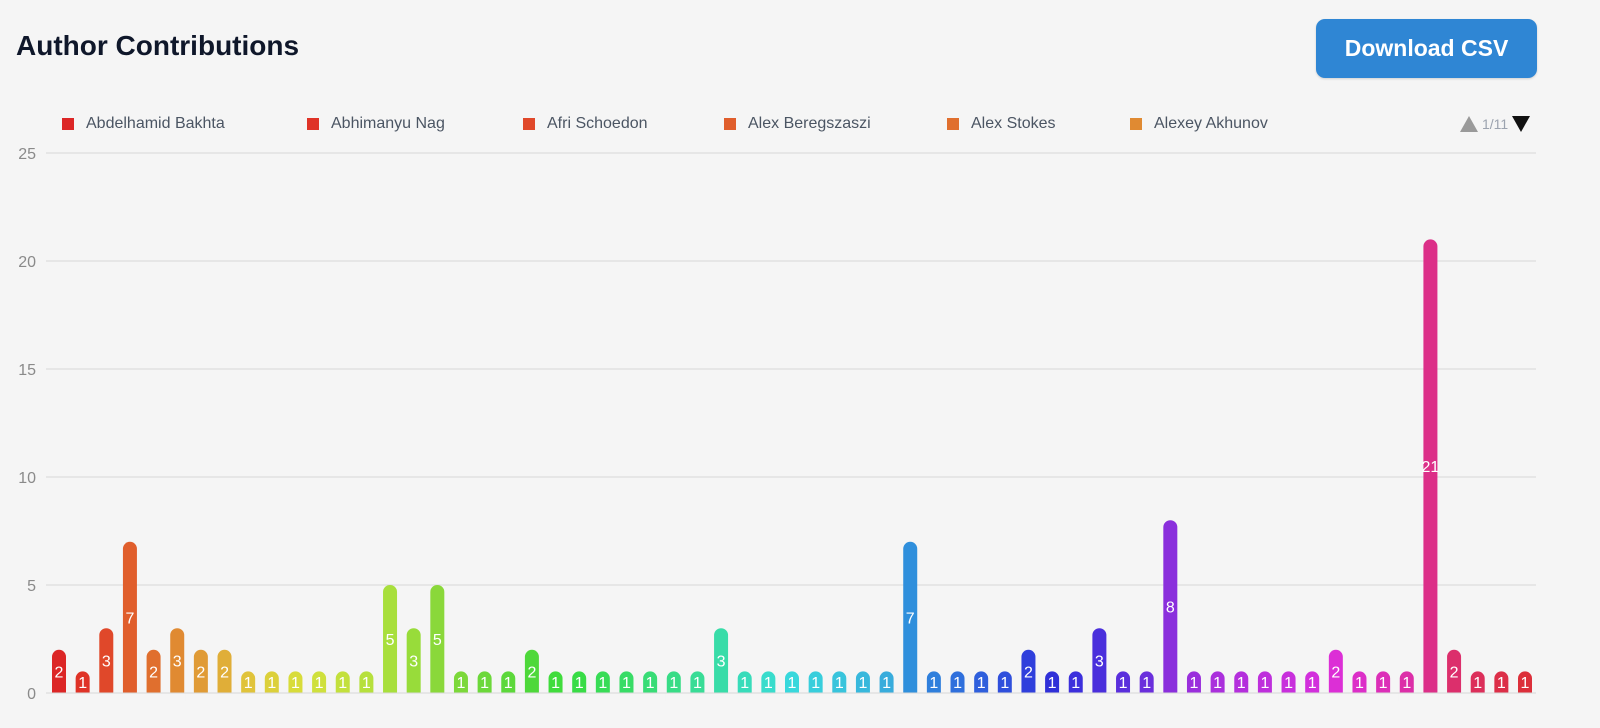 This screenshot has width=1600, height=728. What do you see at coordinates (797, 124) in the screenshot?
I see `legend-item: Alex Beregszaszi` at bounding box center [797, 124].